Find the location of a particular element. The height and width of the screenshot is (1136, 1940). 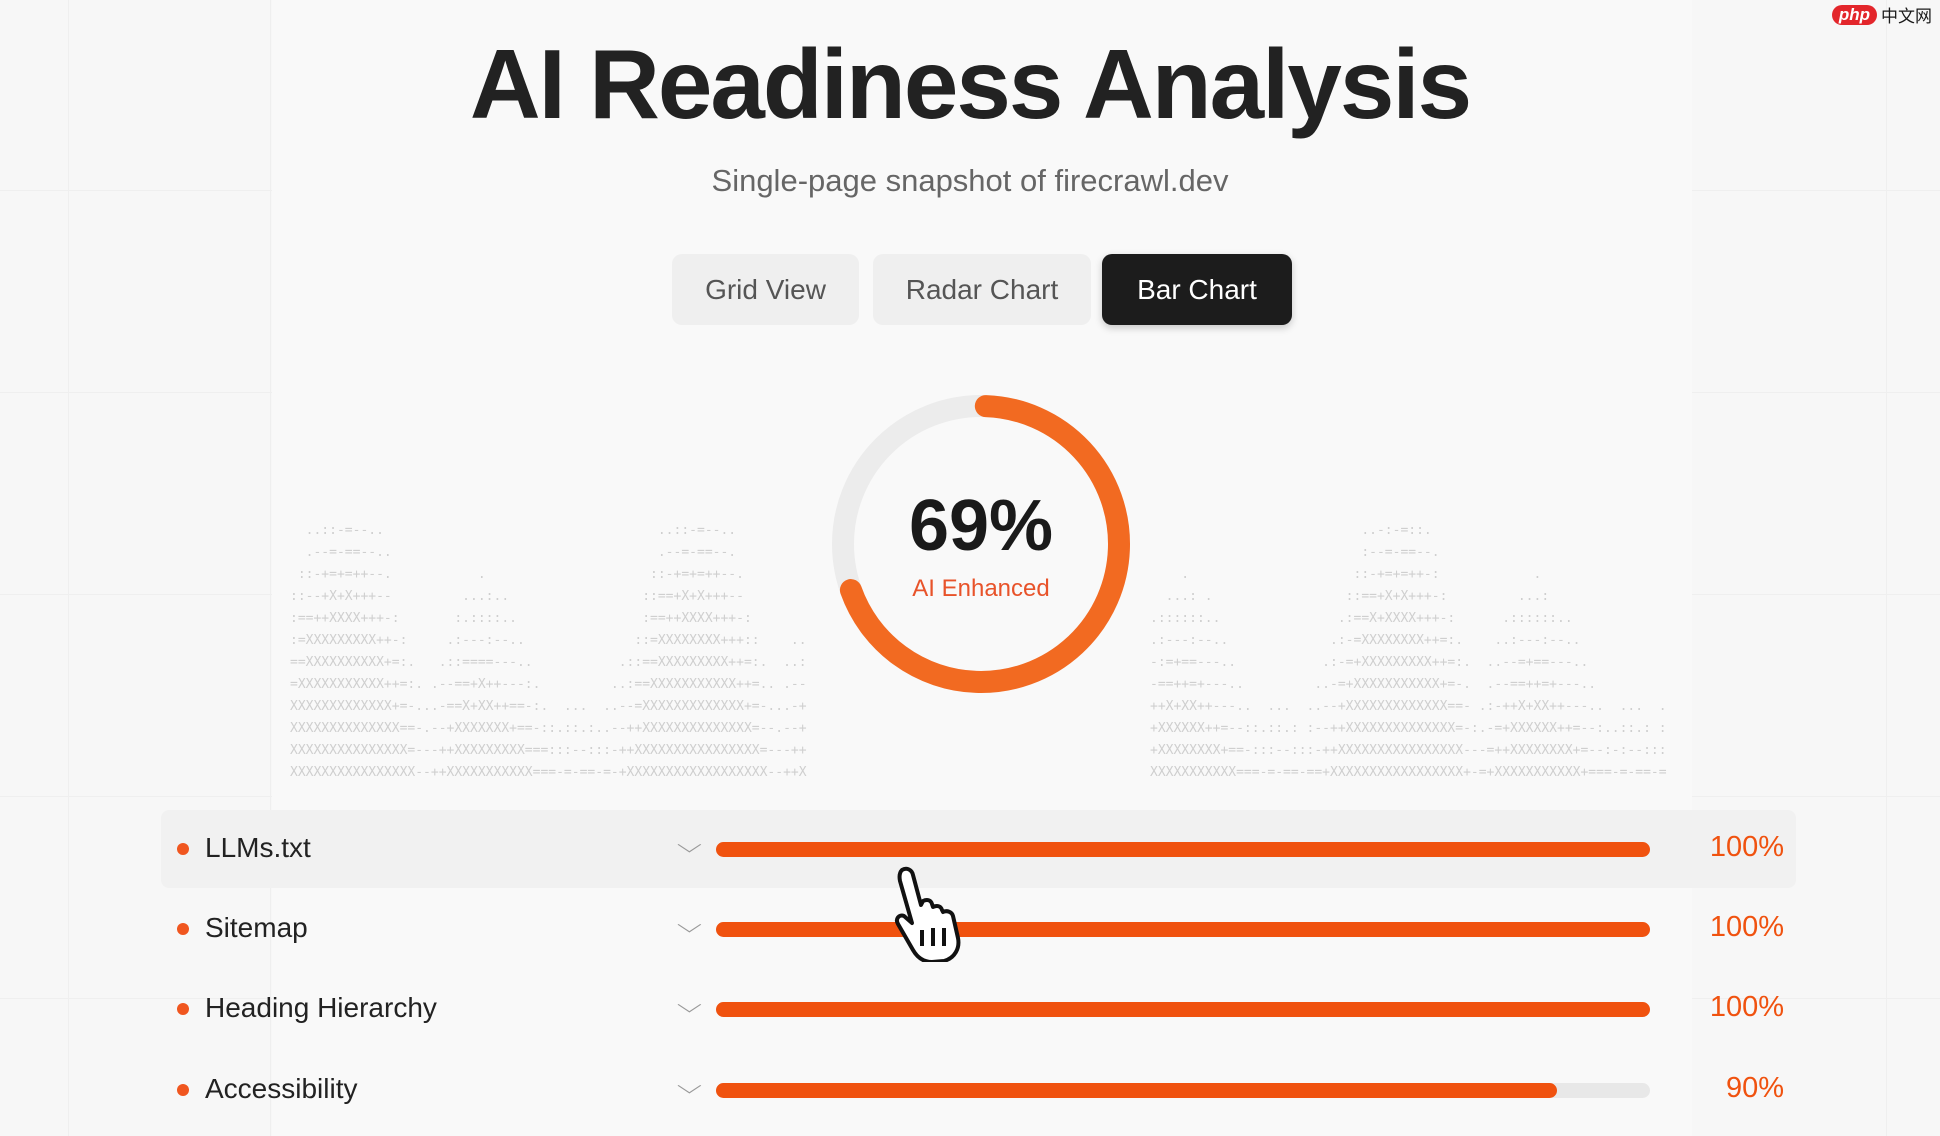

metric-row: Heading Hierarchy ⌵ 100% is located at coordinates (978, 1009).